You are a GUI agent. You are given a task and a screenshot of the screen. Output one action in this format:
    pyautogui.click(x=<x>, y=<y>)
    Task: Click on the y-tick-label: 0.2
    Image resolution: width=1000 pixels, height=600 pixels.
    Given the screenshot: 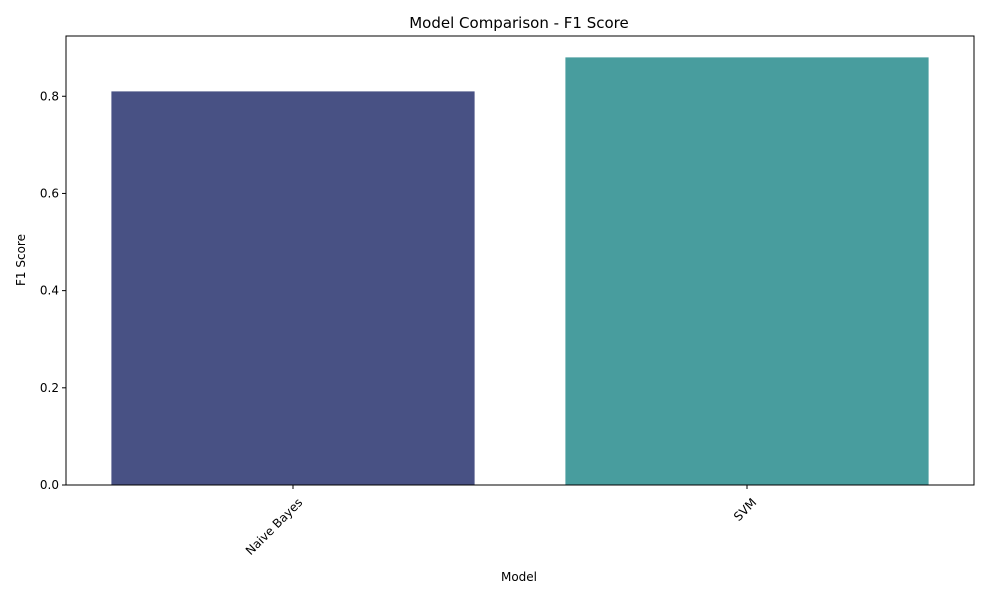 What is the action you would take?
    pyautogui.click(x=49, y=388)
    